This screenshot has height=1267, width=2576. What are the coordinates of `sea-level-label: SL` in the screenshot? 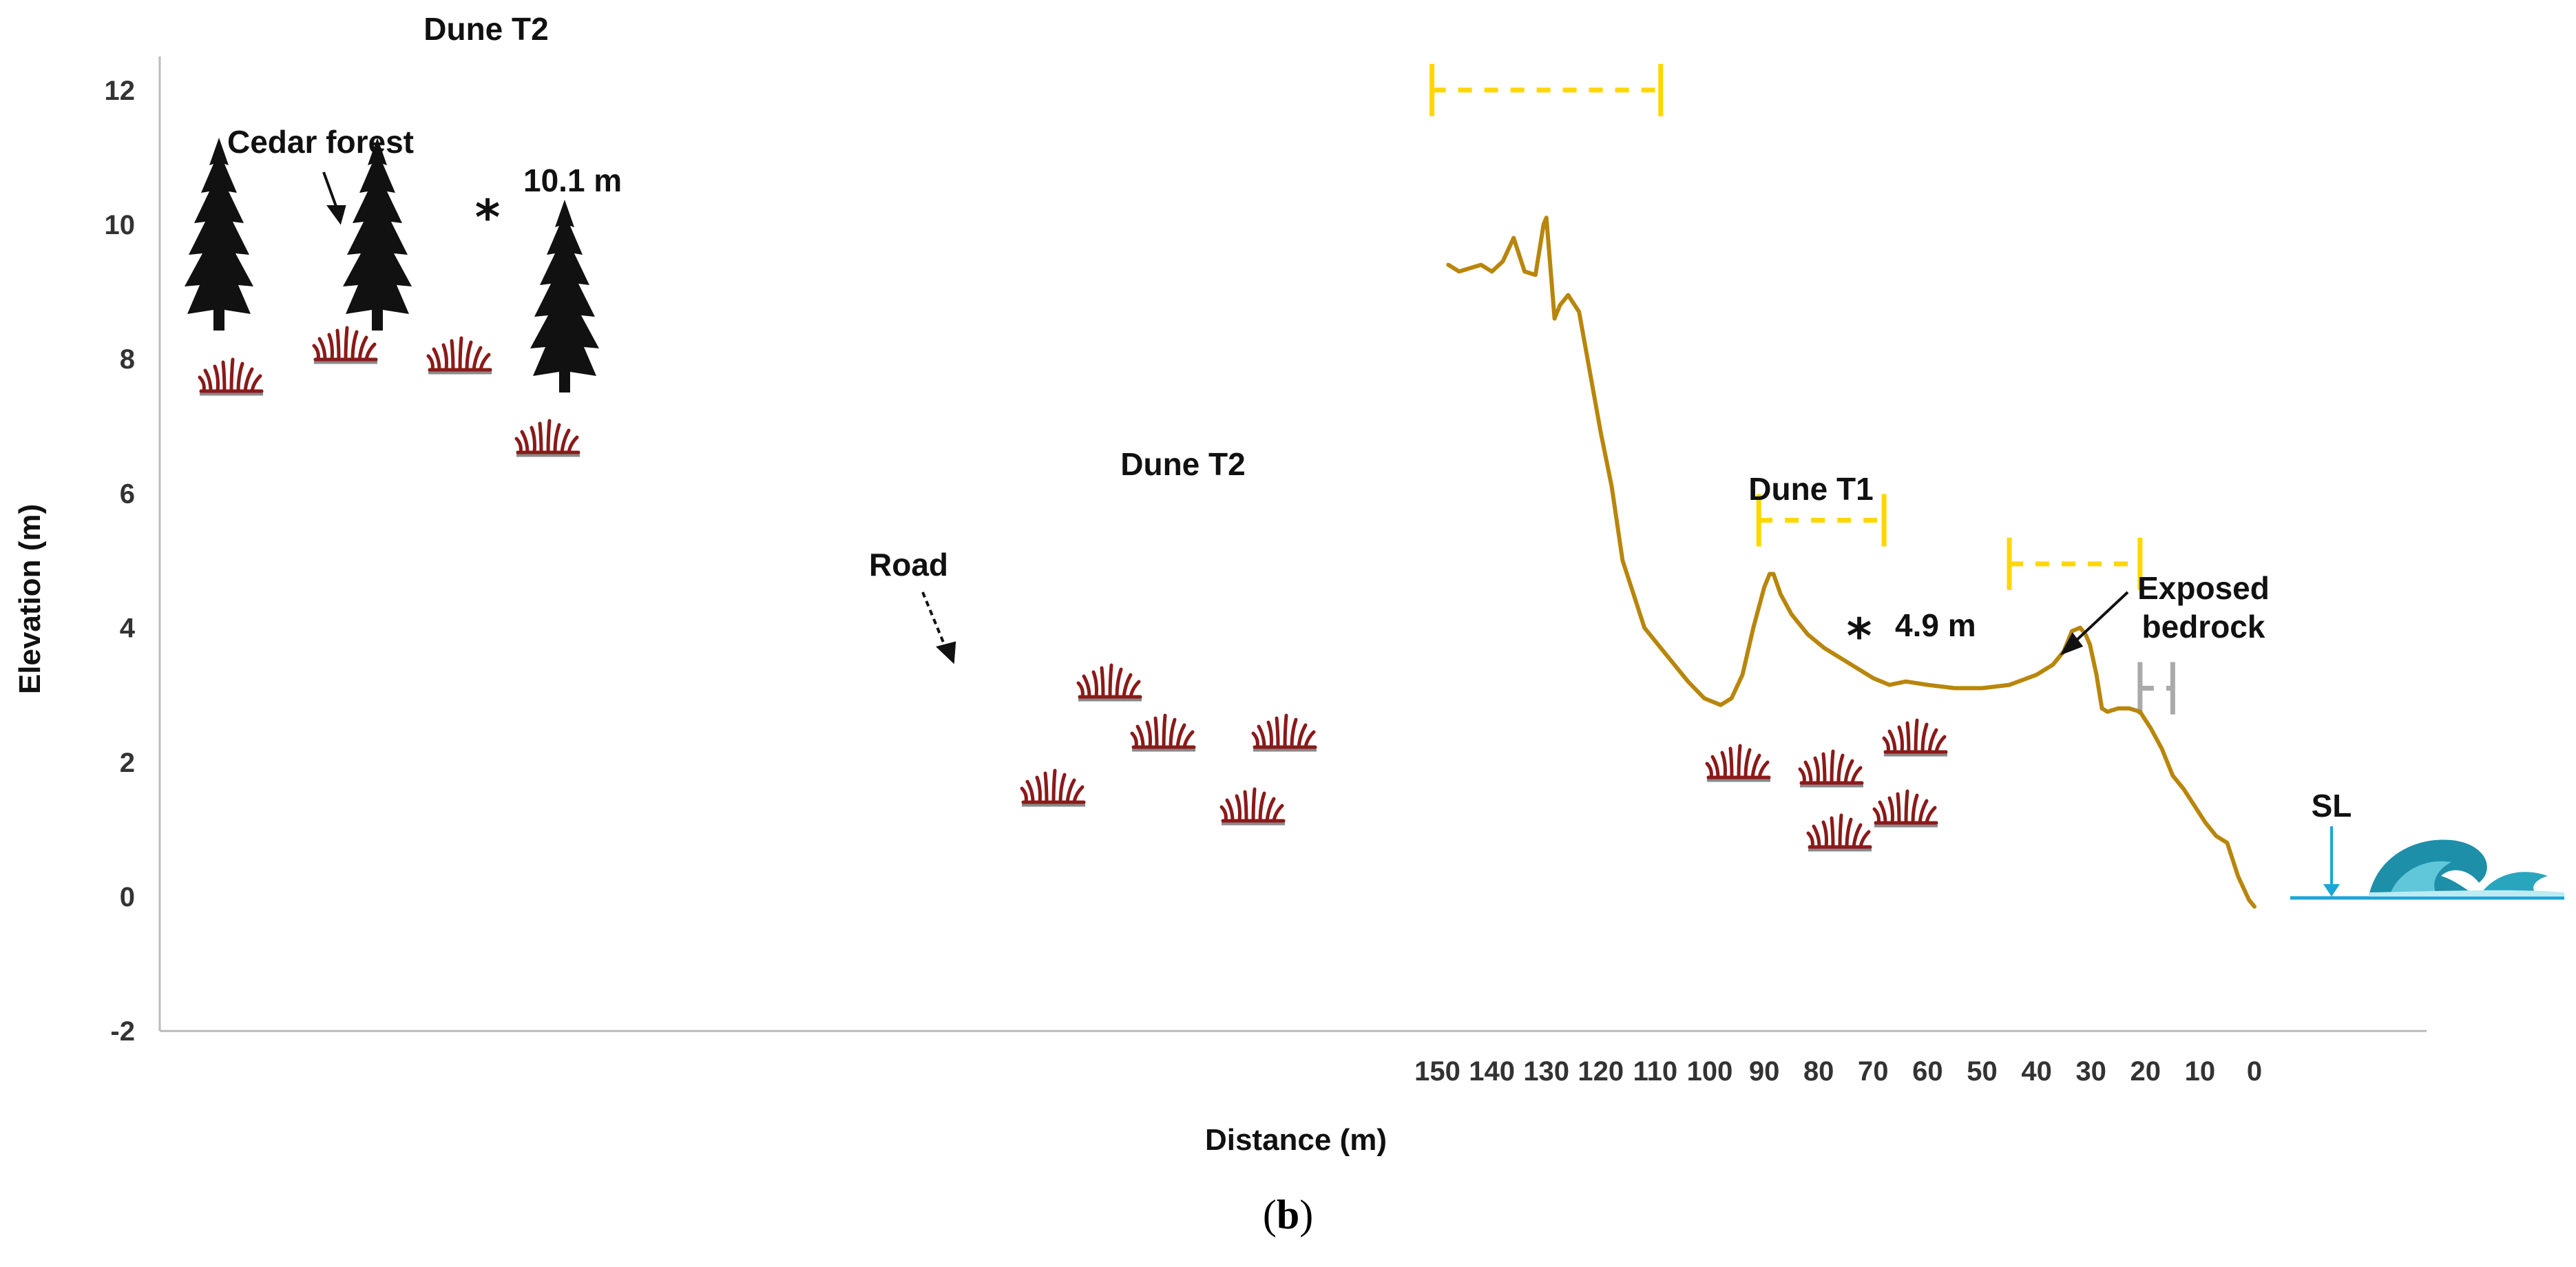 It's located at (2332, 806).